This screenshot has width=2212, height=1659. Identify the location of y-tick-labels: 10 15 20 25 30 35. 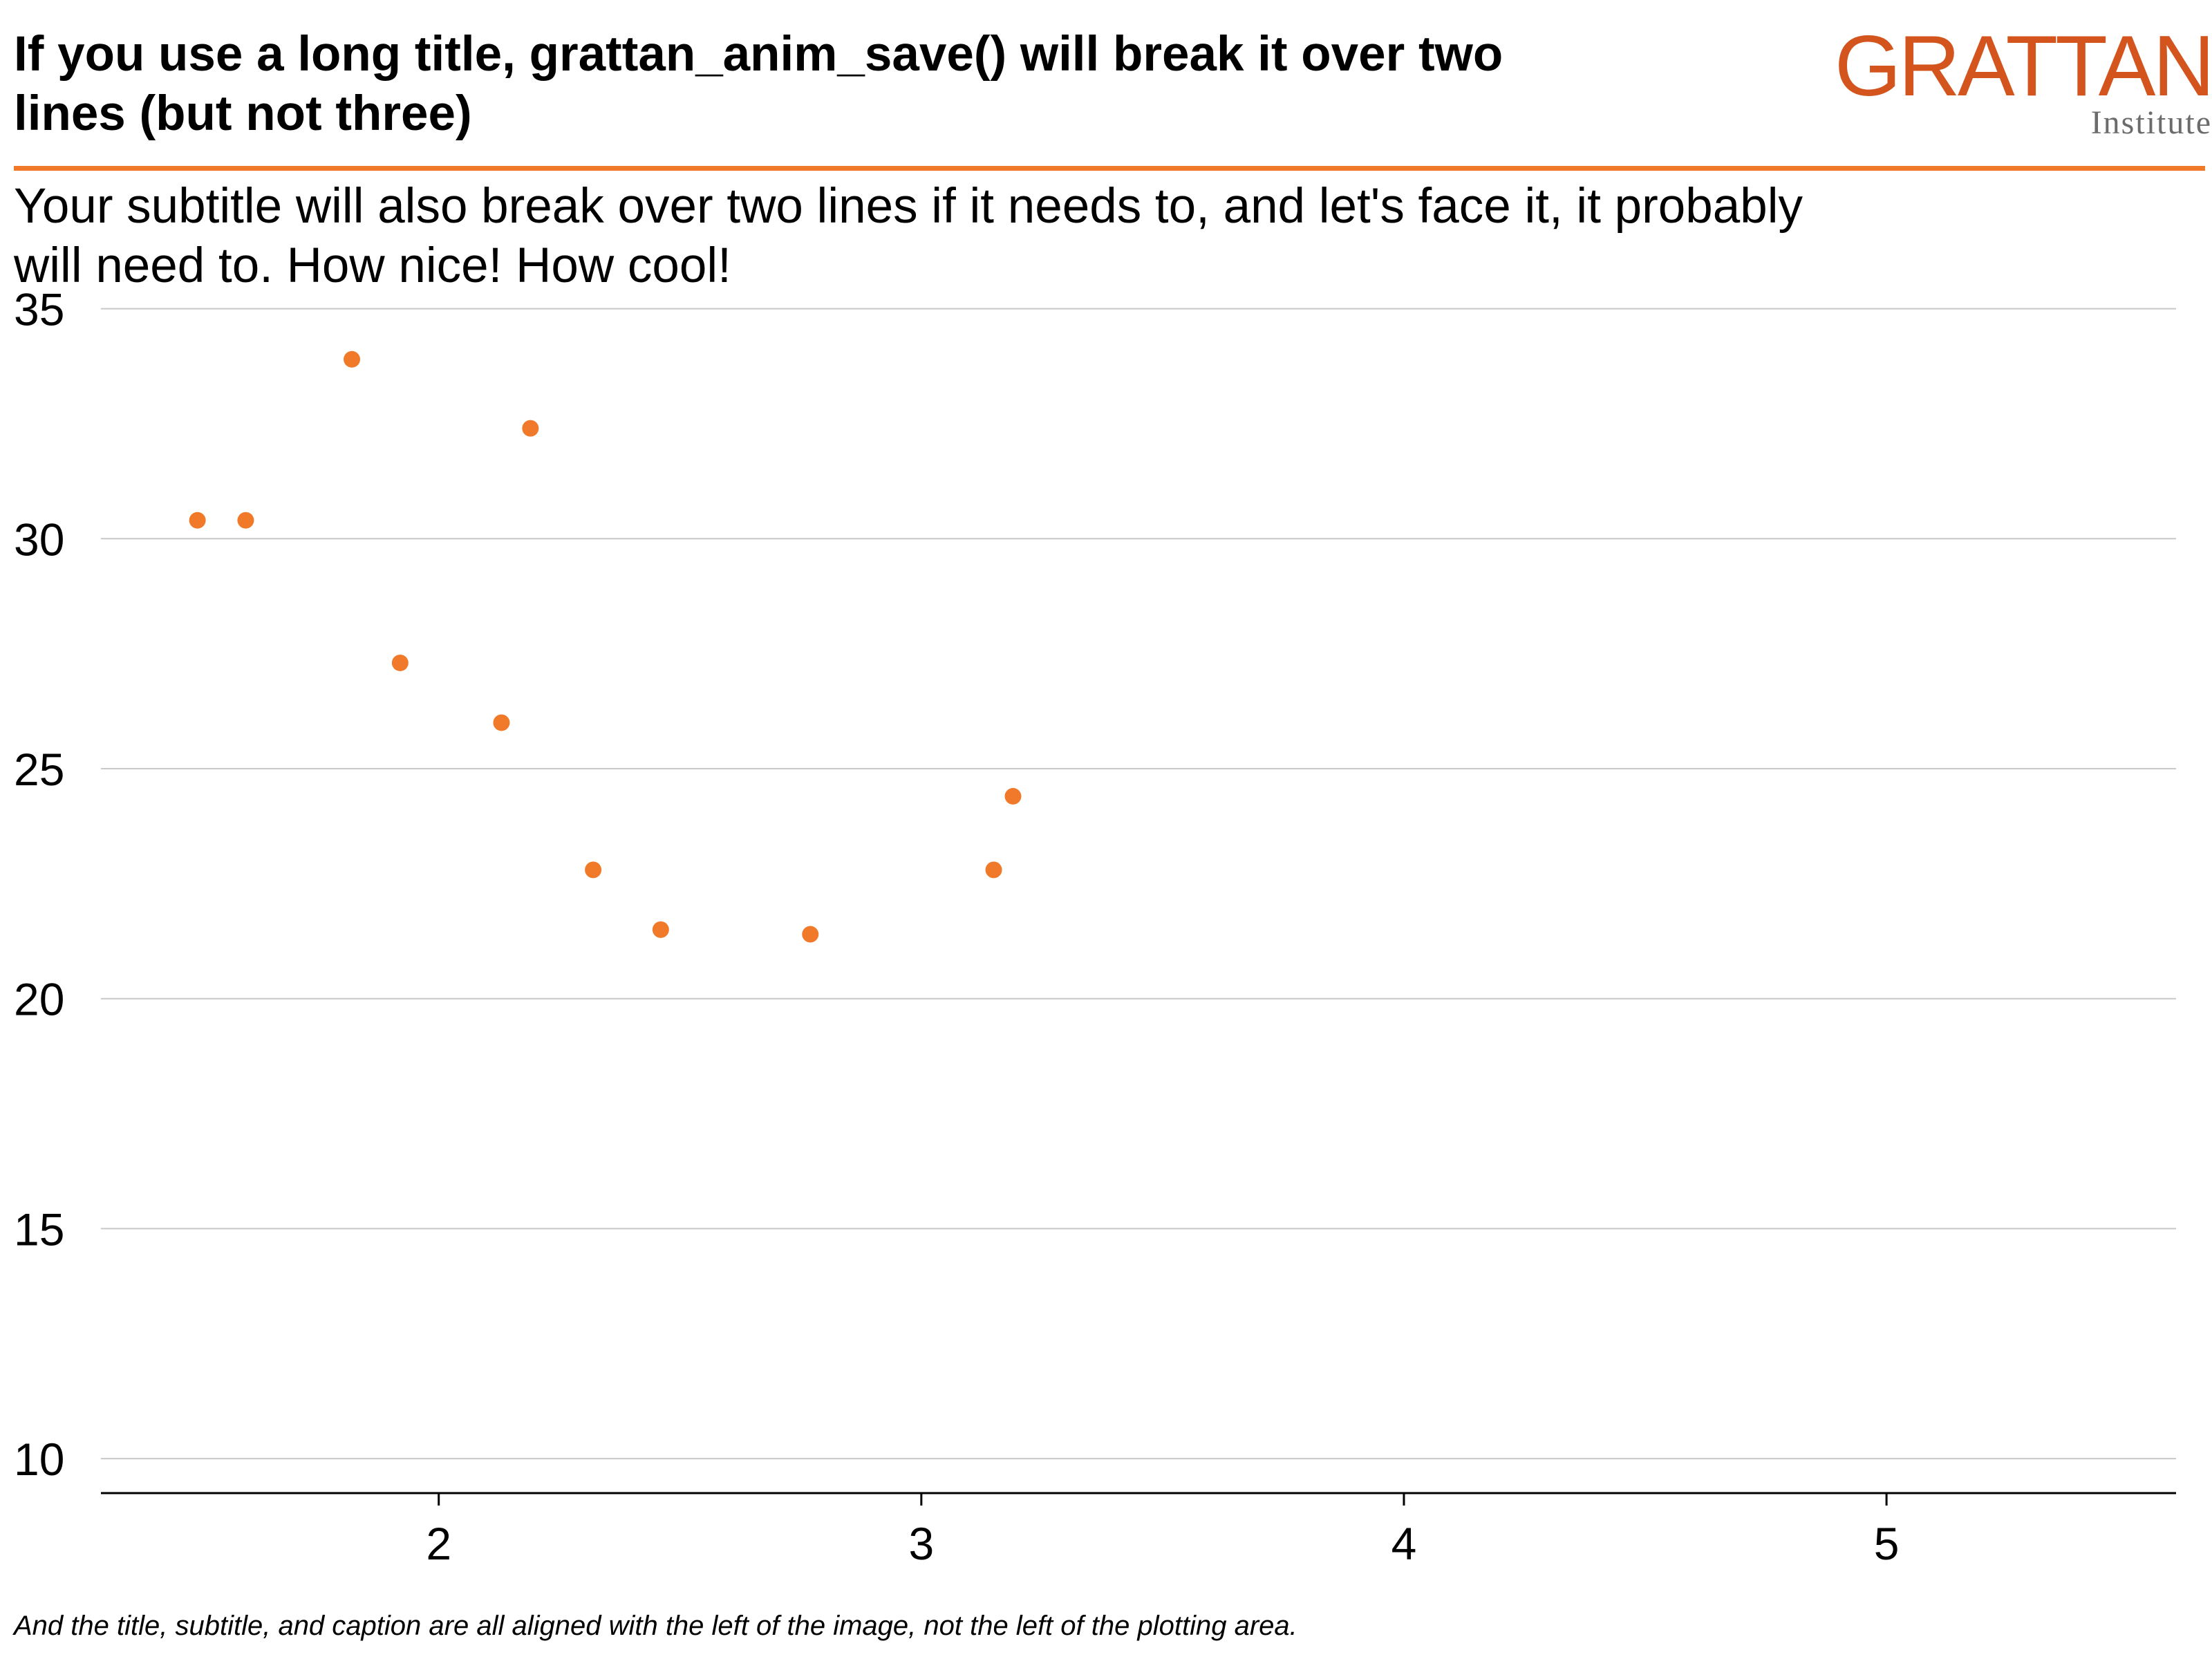
(39, 885).